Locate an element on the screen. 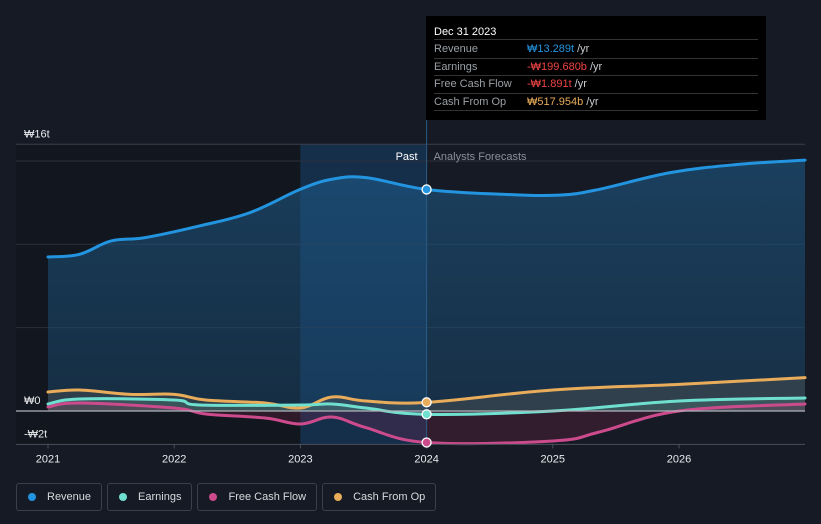  legend-item-cash-from-op: Cash From Op is located at coordinates (379, 497).